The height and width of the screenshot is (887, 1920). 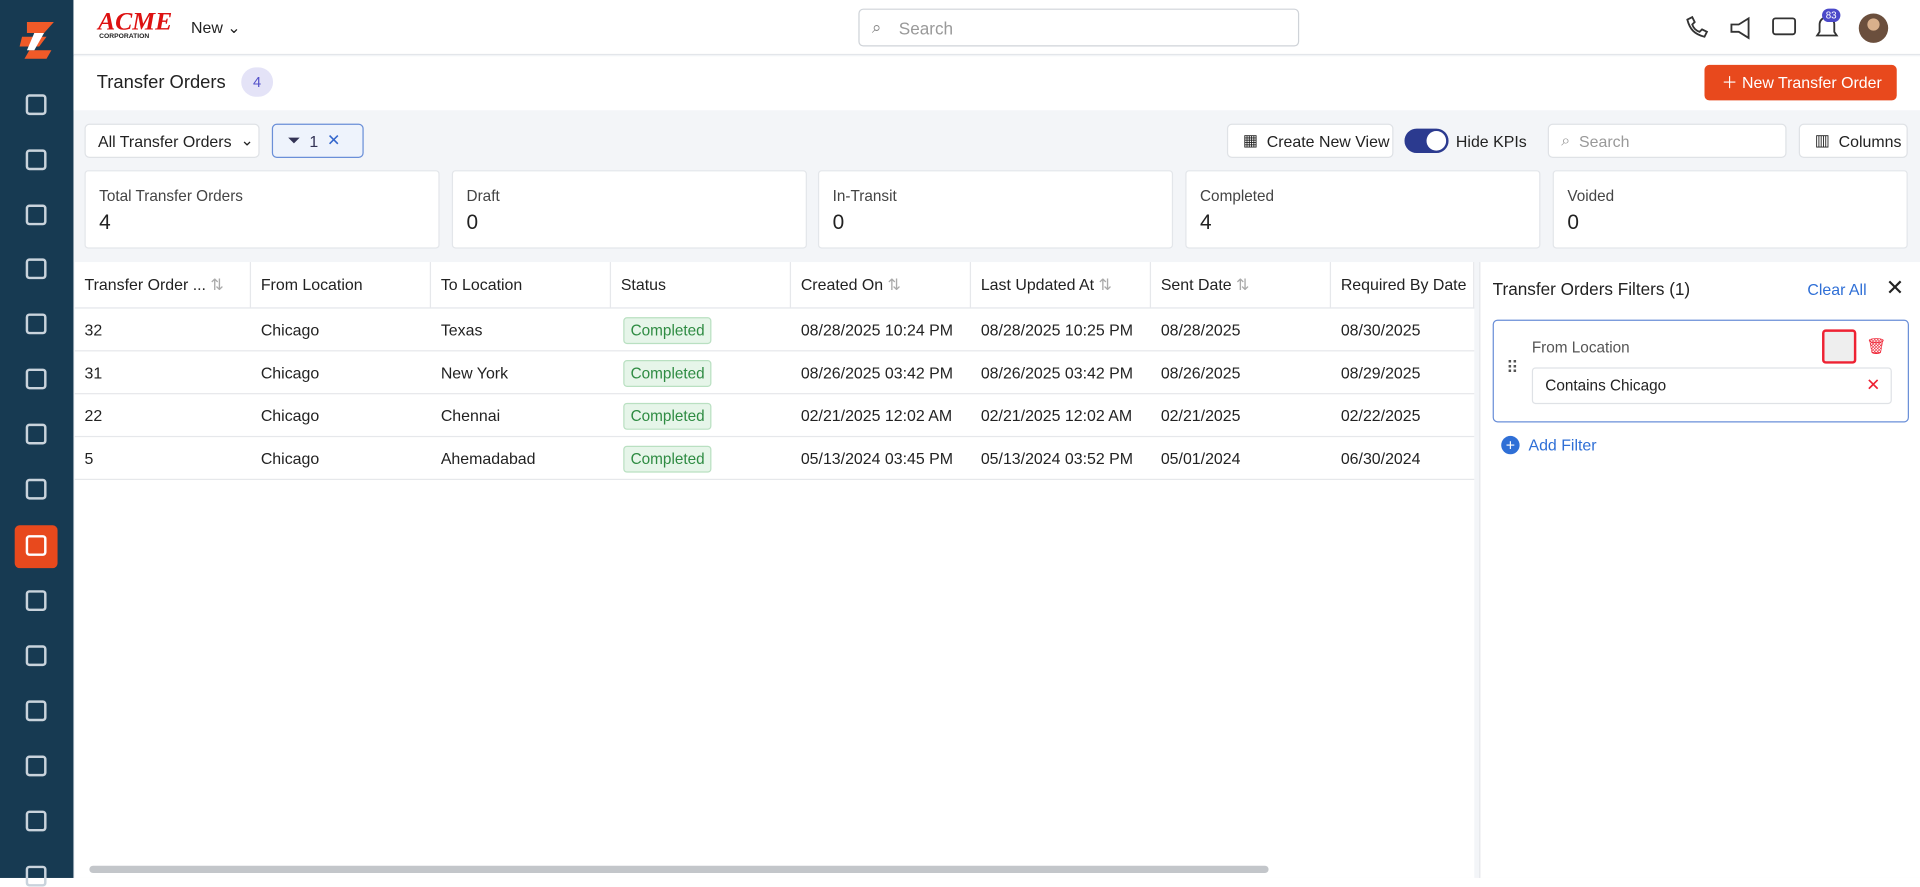 What do you see at coordinates (474, 373) in the screenshot?
I see `table-cell: New York` at bounding box center [474, 373].